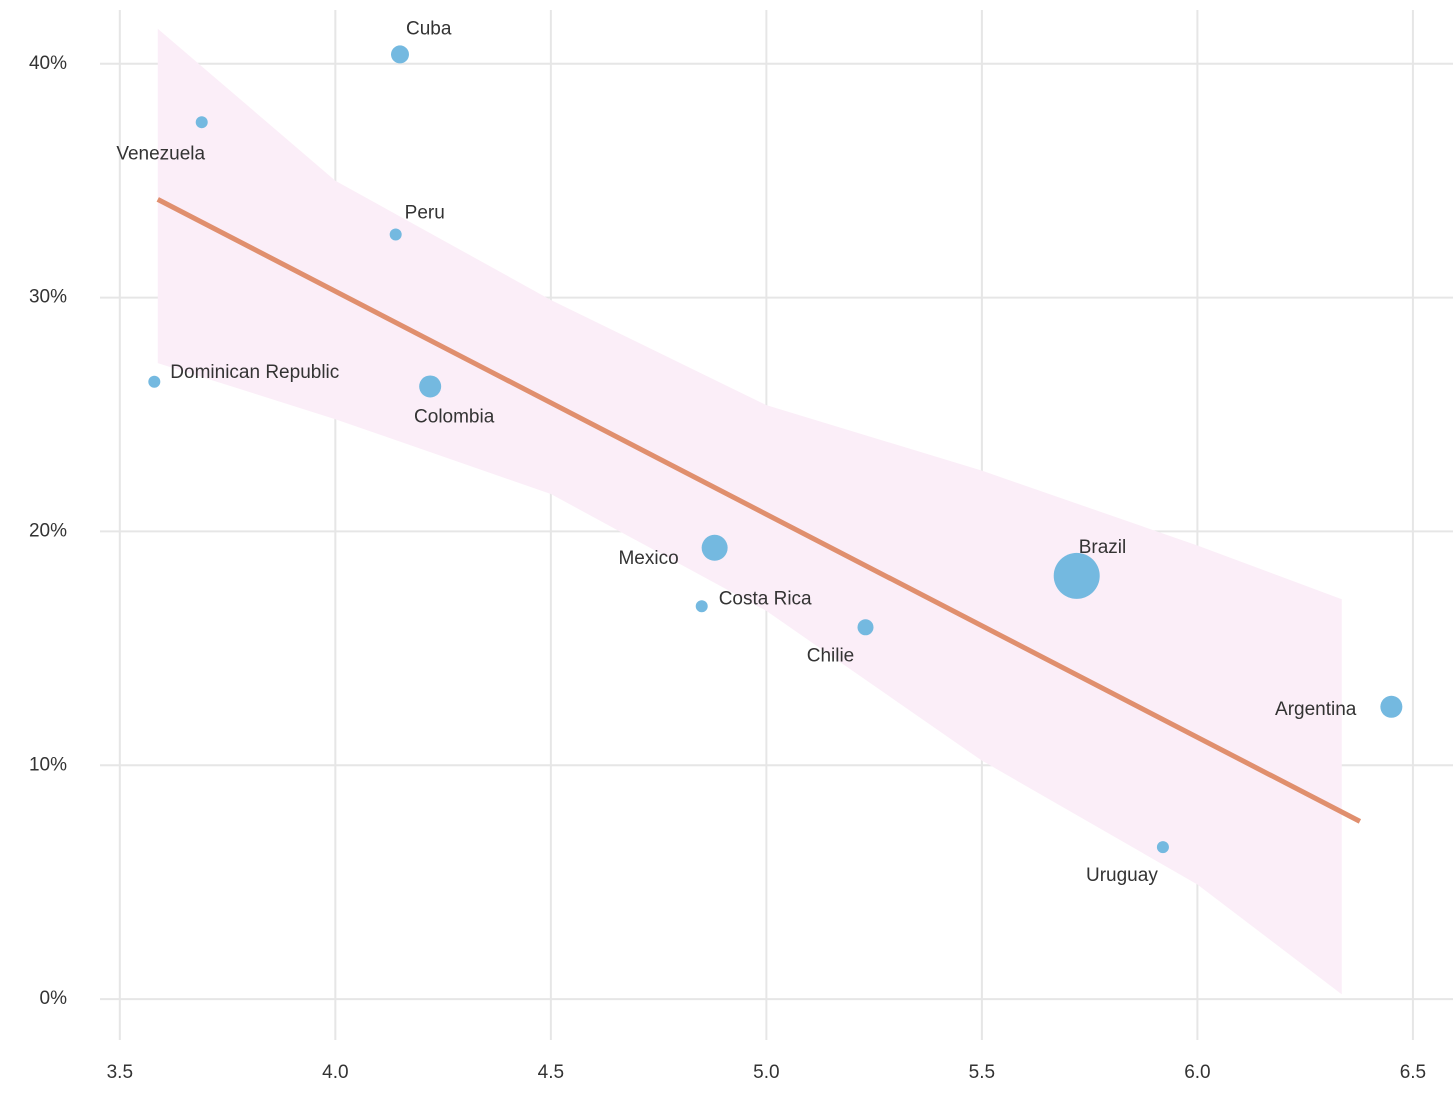 Image resolution: width=1453 pixels, height=1096 pixels. What do you see at coordinates (48, 63) in the screenshot?
I see `y-tick-label: 40%` at bounding box center [48, 63].